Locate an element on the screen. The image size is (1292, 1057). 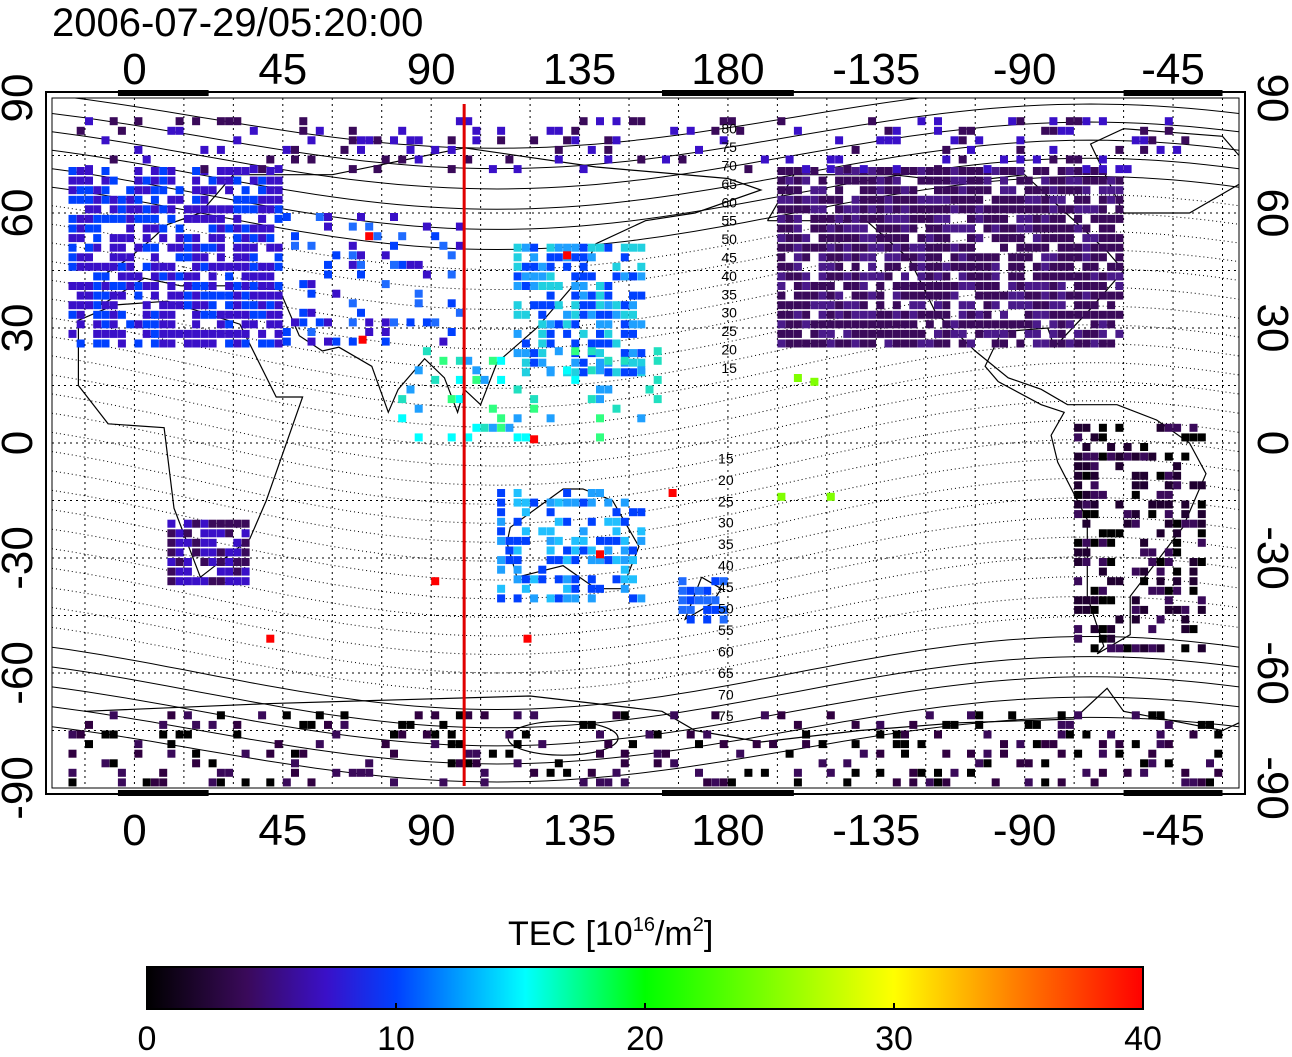
right-lat-tick-label: -90 is located at coordinates (1270, 788).